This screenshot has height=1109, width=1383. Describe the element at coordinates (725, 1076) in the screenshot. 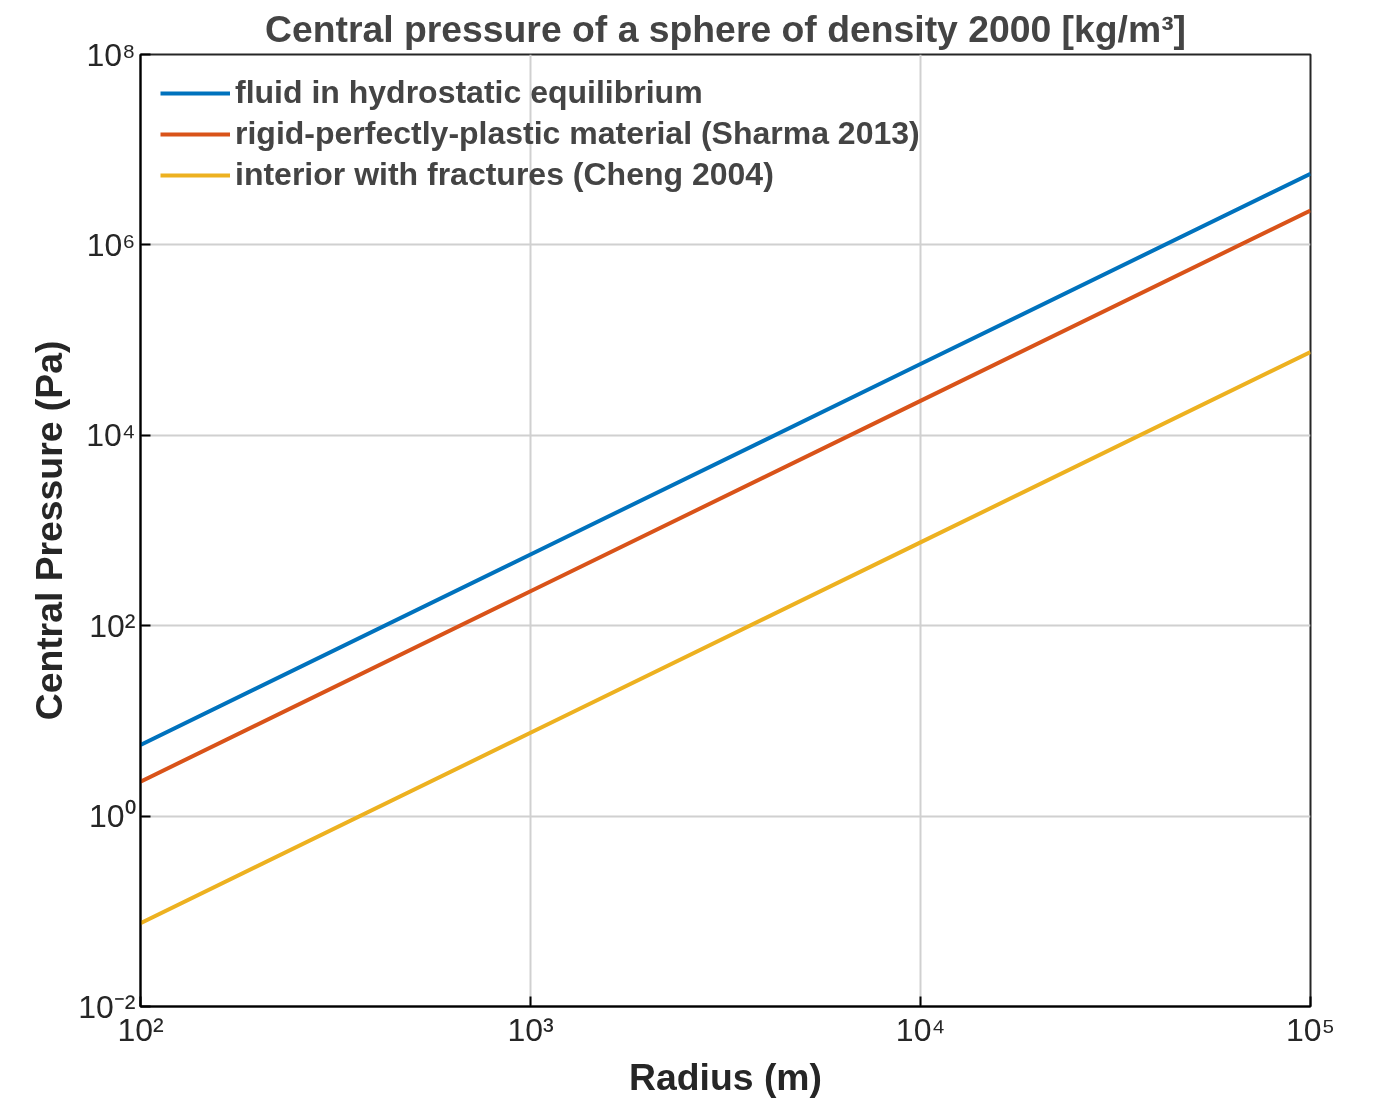

I see `x-axis-title: Radius (m)` at that location.